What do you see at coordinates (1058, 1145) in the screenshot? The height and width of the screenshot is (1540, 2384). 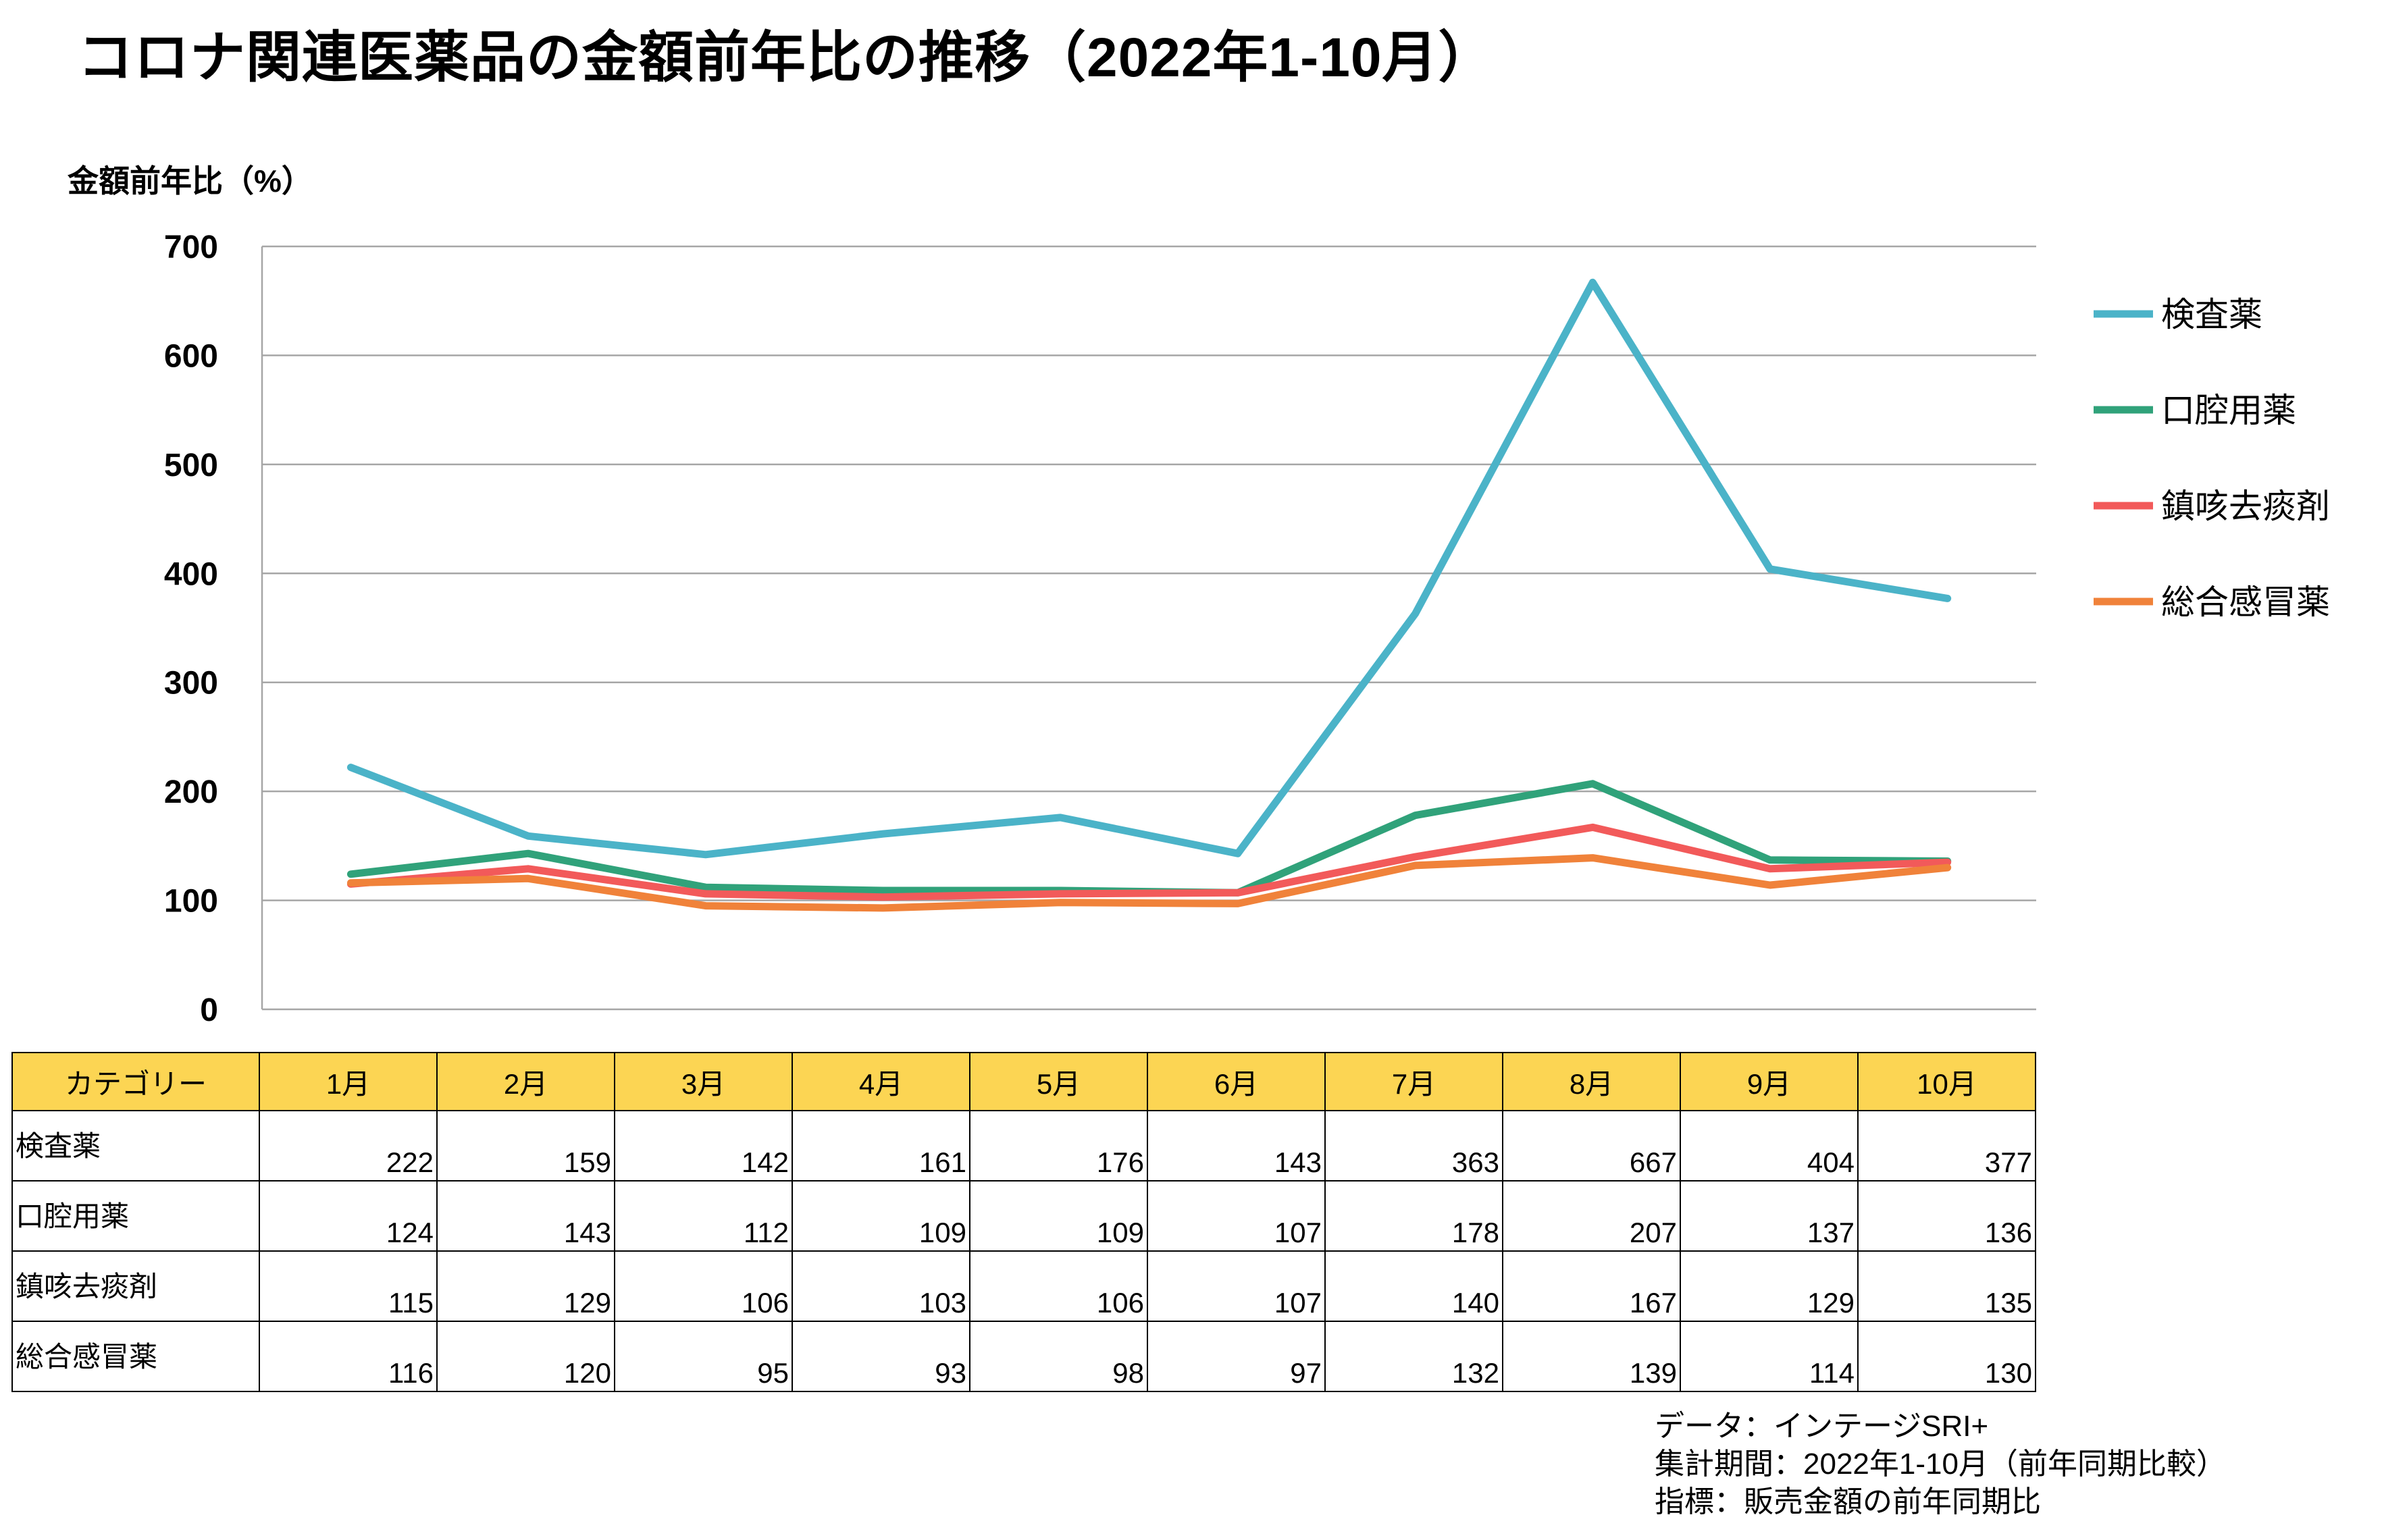 I see `table-value-cell: 176` at bounding box center [1058, 1145].